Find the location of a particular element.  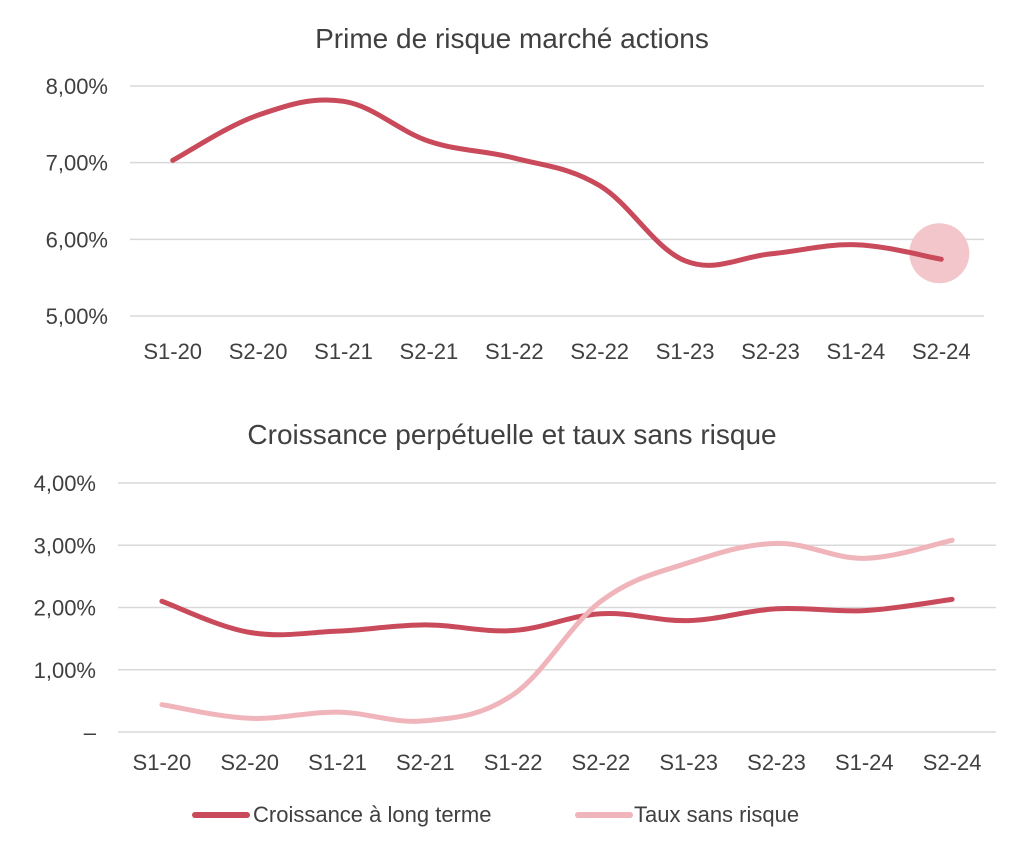

chart1-title: Prime de risque marché actions is located at coordinates (512, 38).